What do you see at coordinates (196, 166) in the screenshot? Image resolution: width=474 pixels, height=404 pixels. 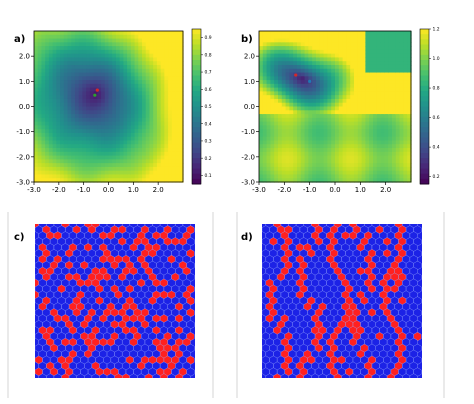 I see `colorbar-segment` at bounding box center [196, 166].